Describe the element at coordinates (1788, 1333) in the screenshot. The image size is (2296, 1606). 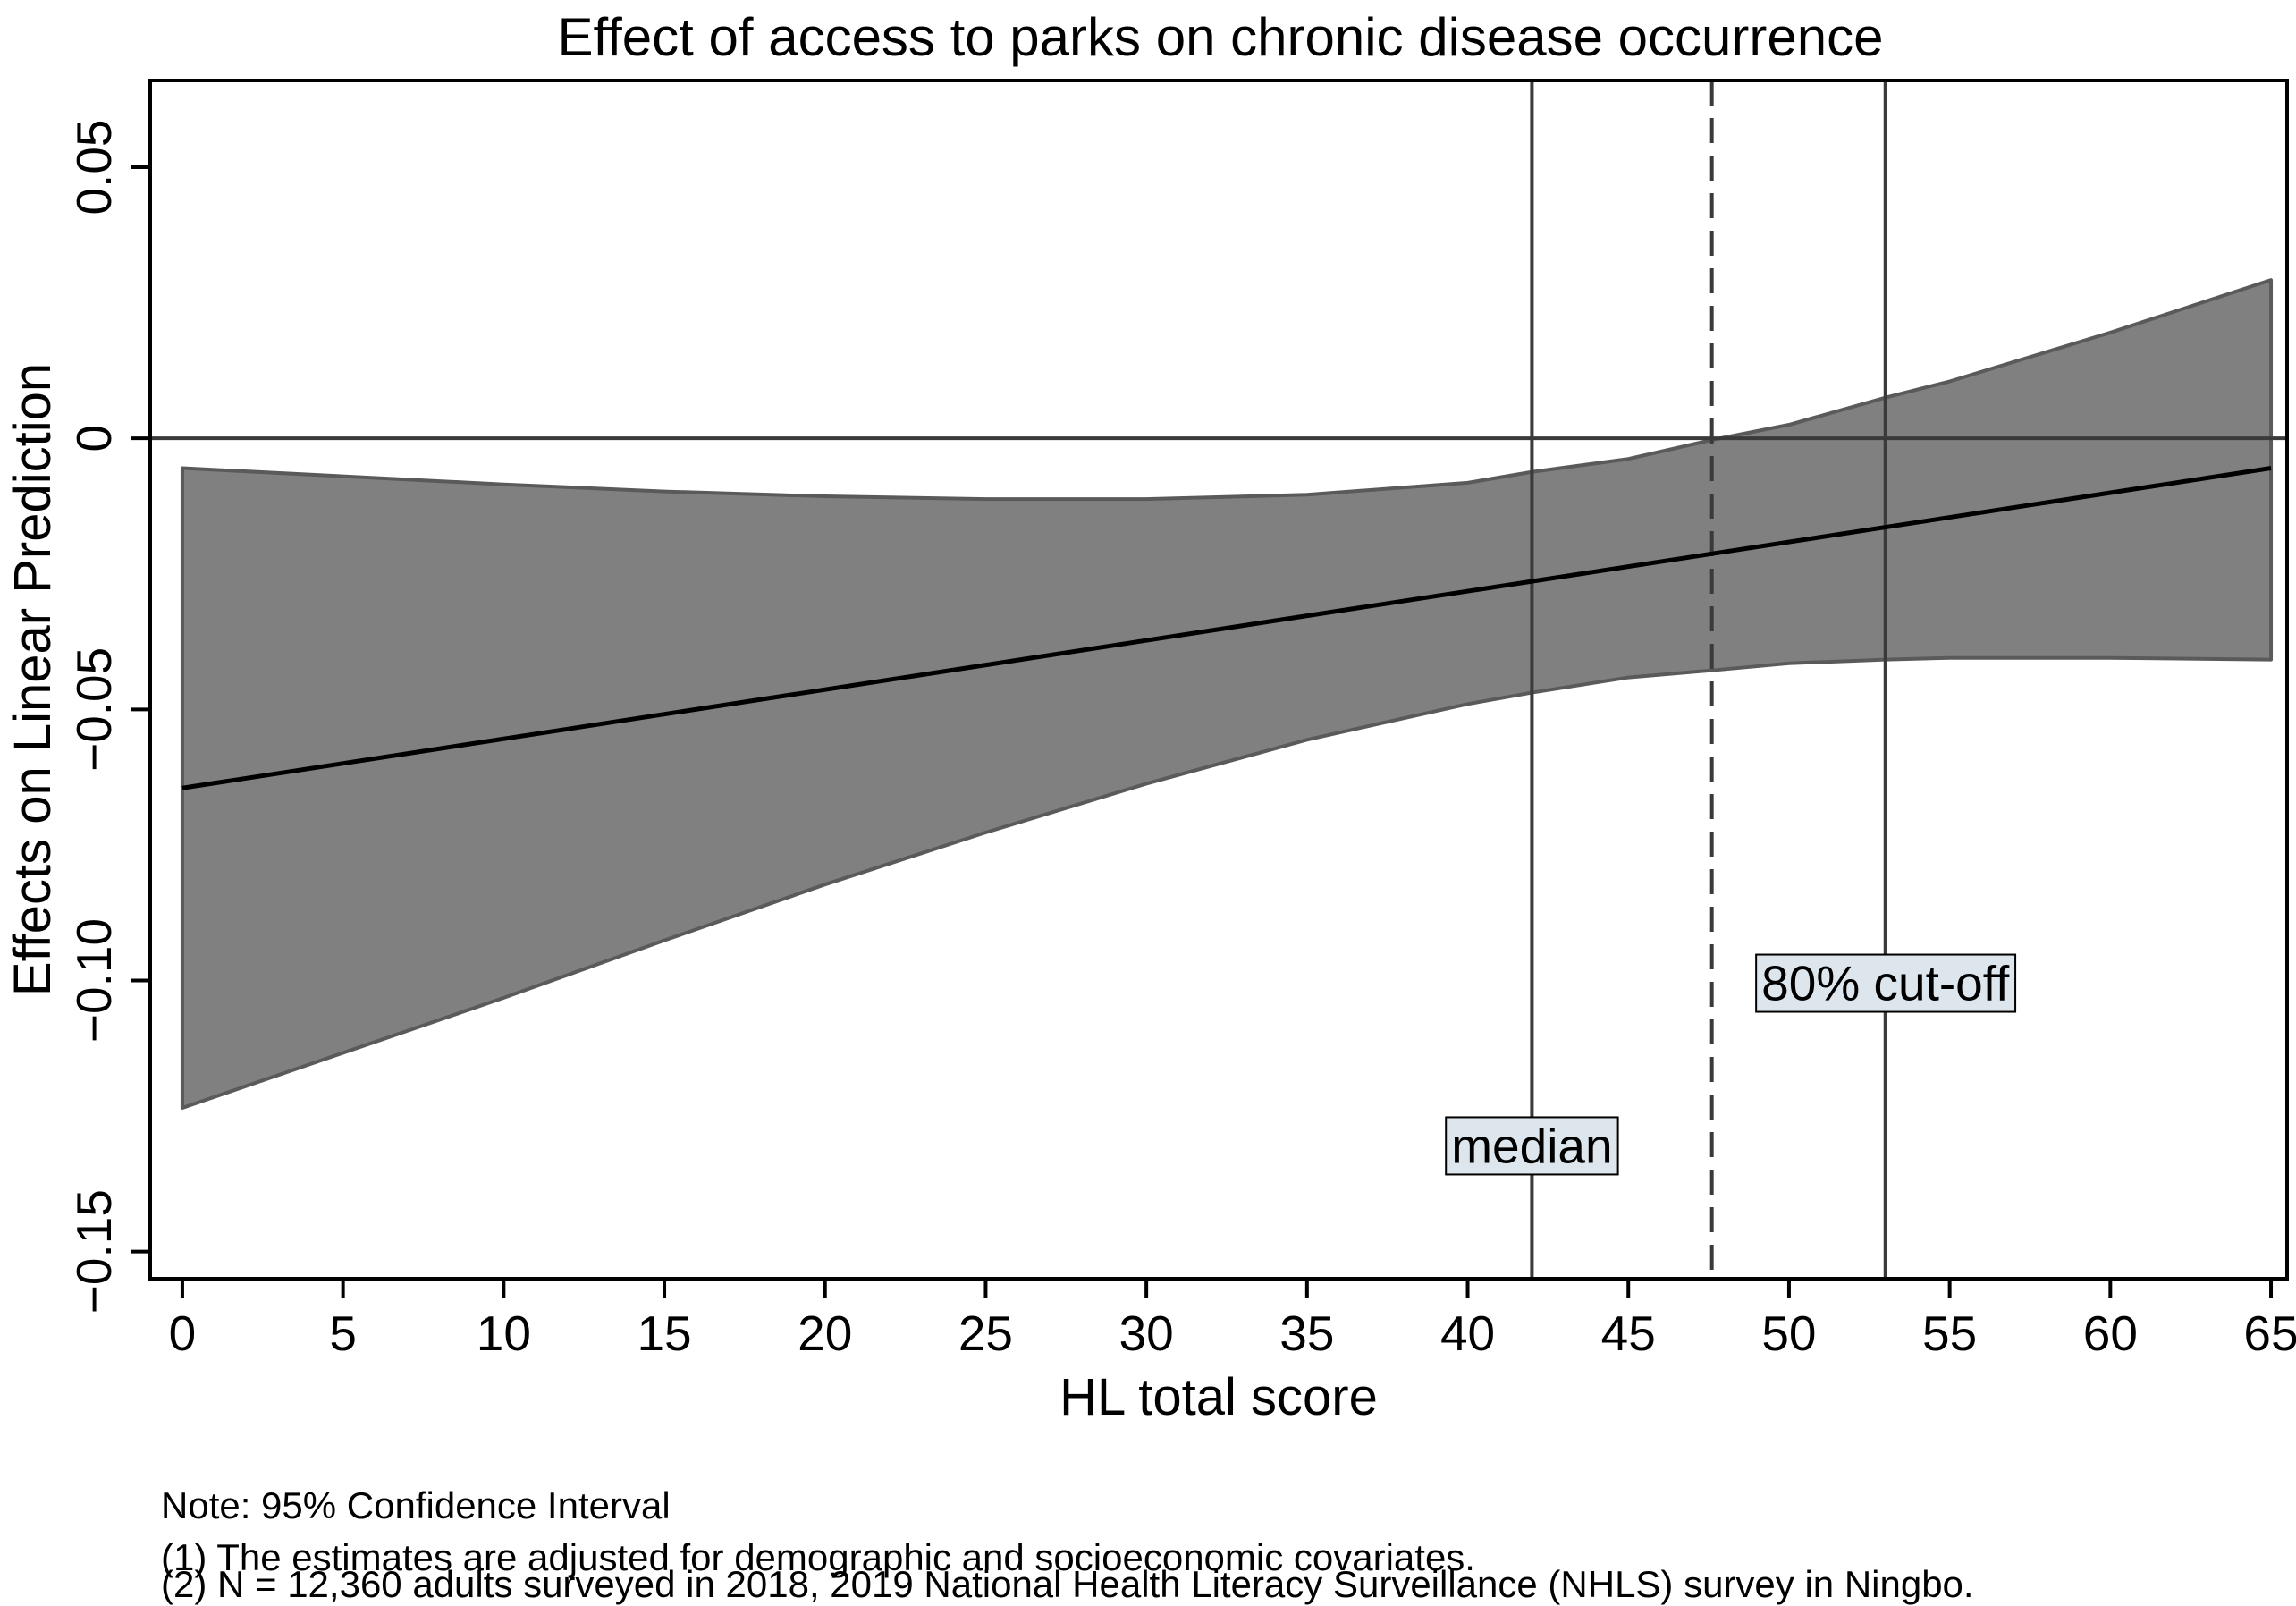
I see `x-tick-label: 50` at that location.